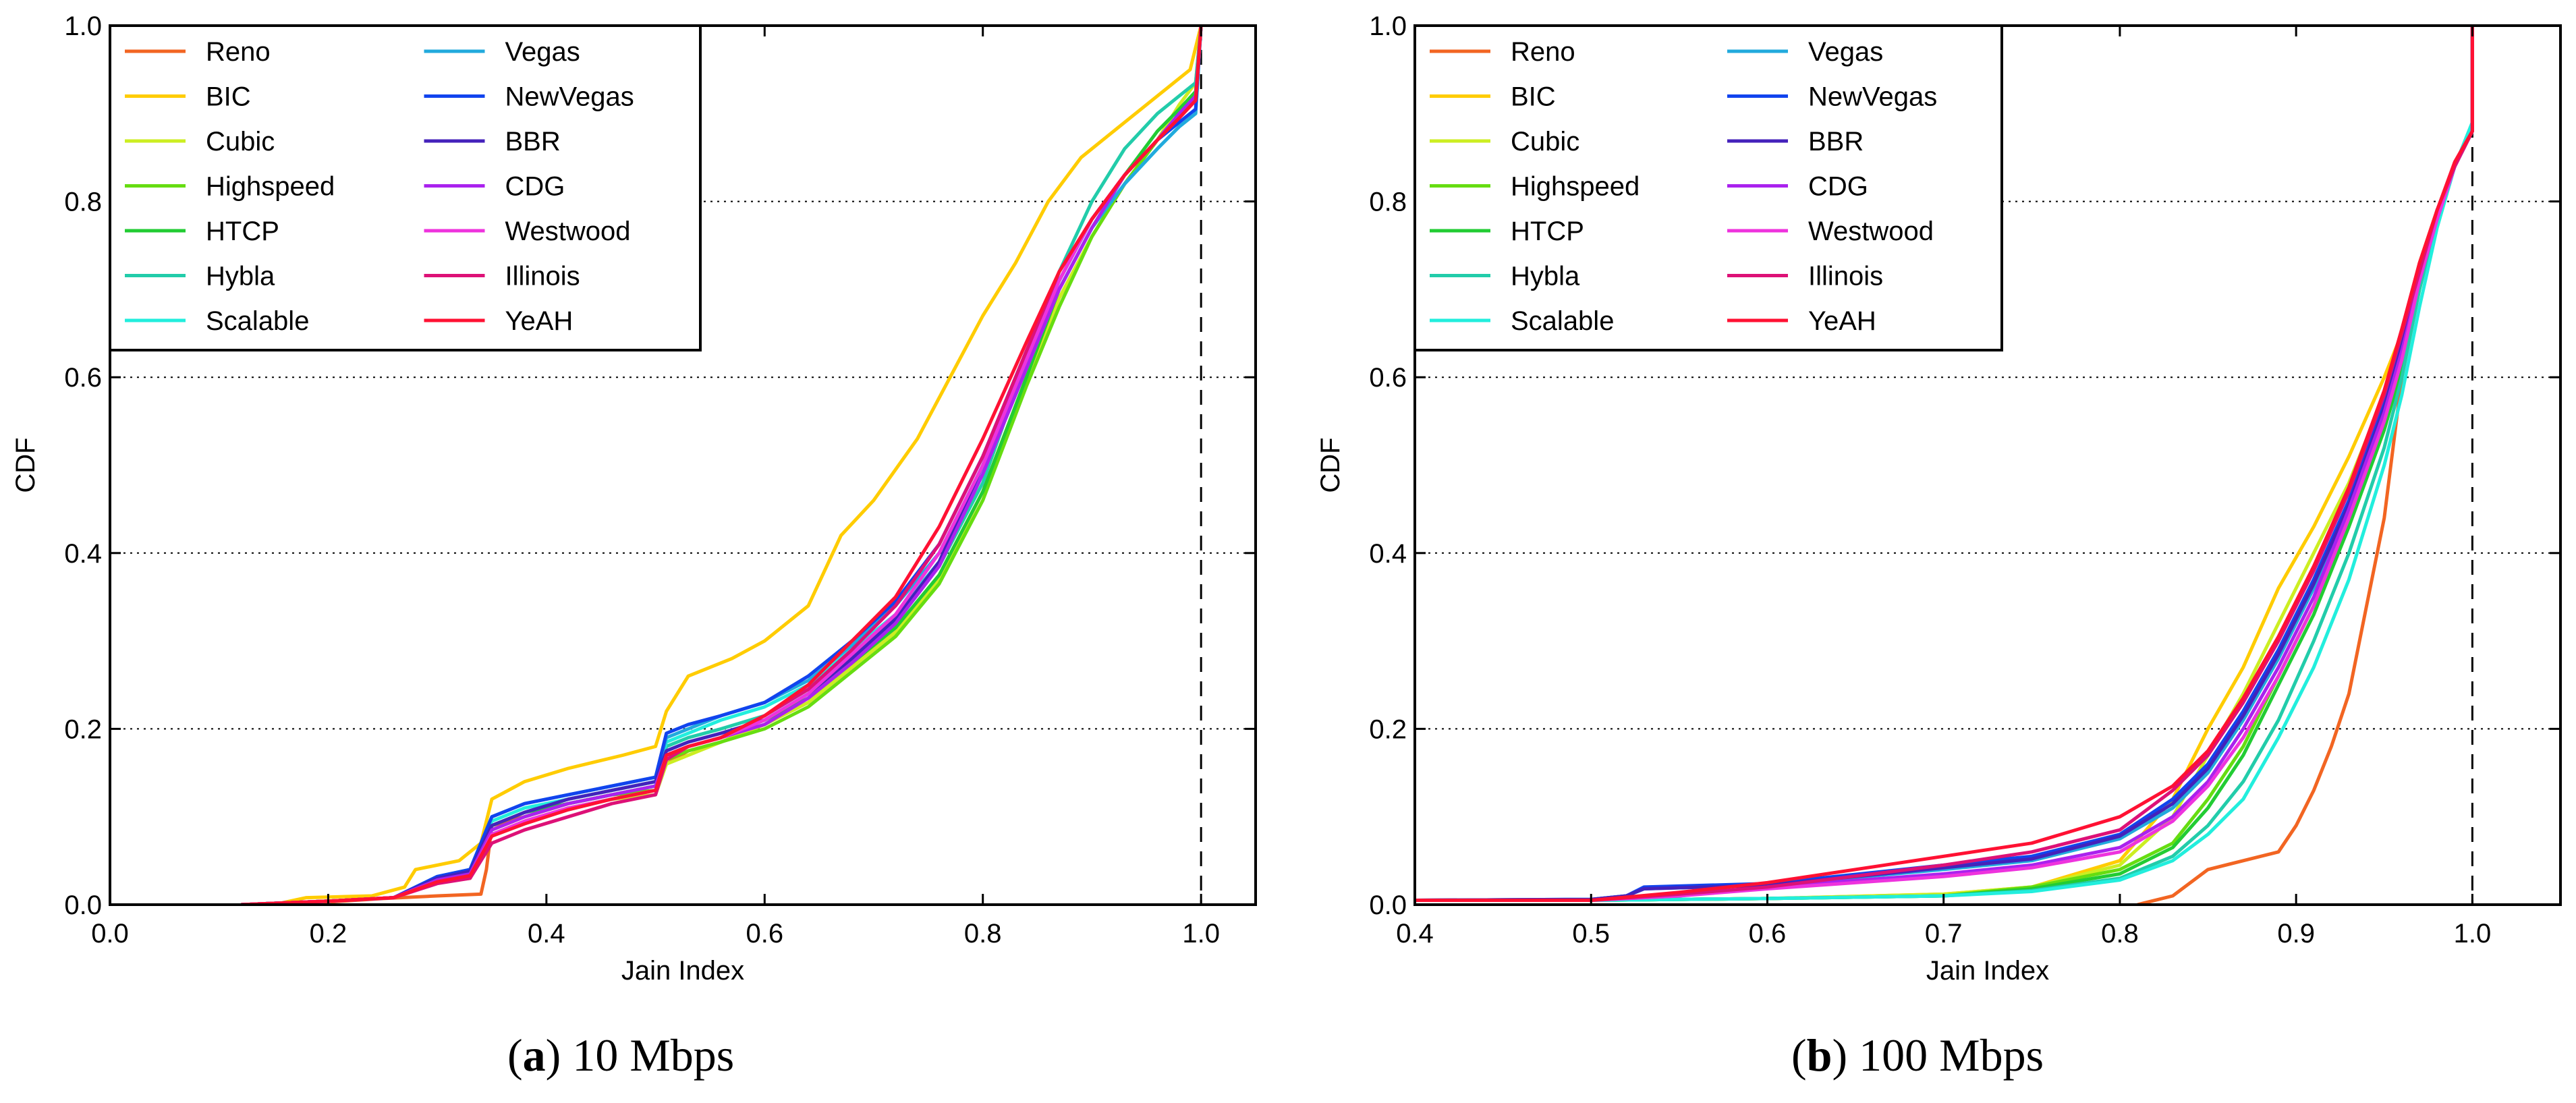 The height and width of the screenshot is (1103, 2576). What do you see at coordinates (1917, 1055) in the screenshot?
I see `caption-b: (b) 100 Mbps` at bounding box center [1917, 1055].